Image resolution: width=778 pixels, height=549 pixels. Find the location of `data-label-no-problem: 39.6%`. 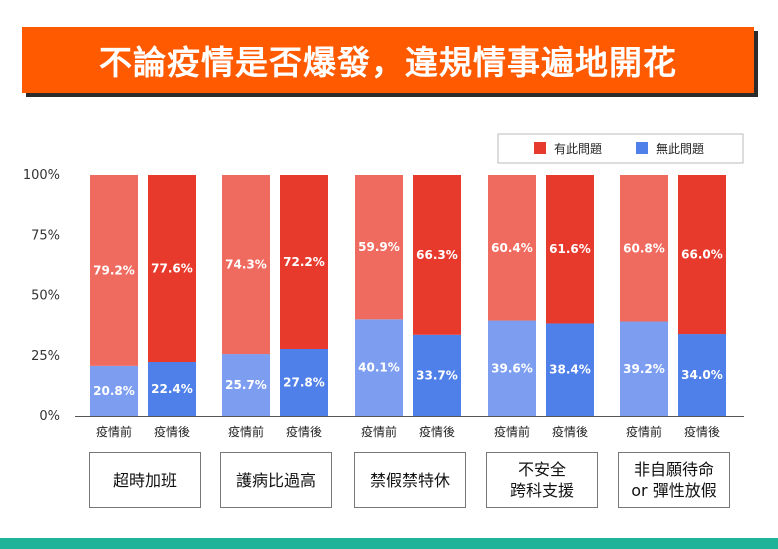

data-label-no-problem: 39.6% is located at coordinates (512, 368).